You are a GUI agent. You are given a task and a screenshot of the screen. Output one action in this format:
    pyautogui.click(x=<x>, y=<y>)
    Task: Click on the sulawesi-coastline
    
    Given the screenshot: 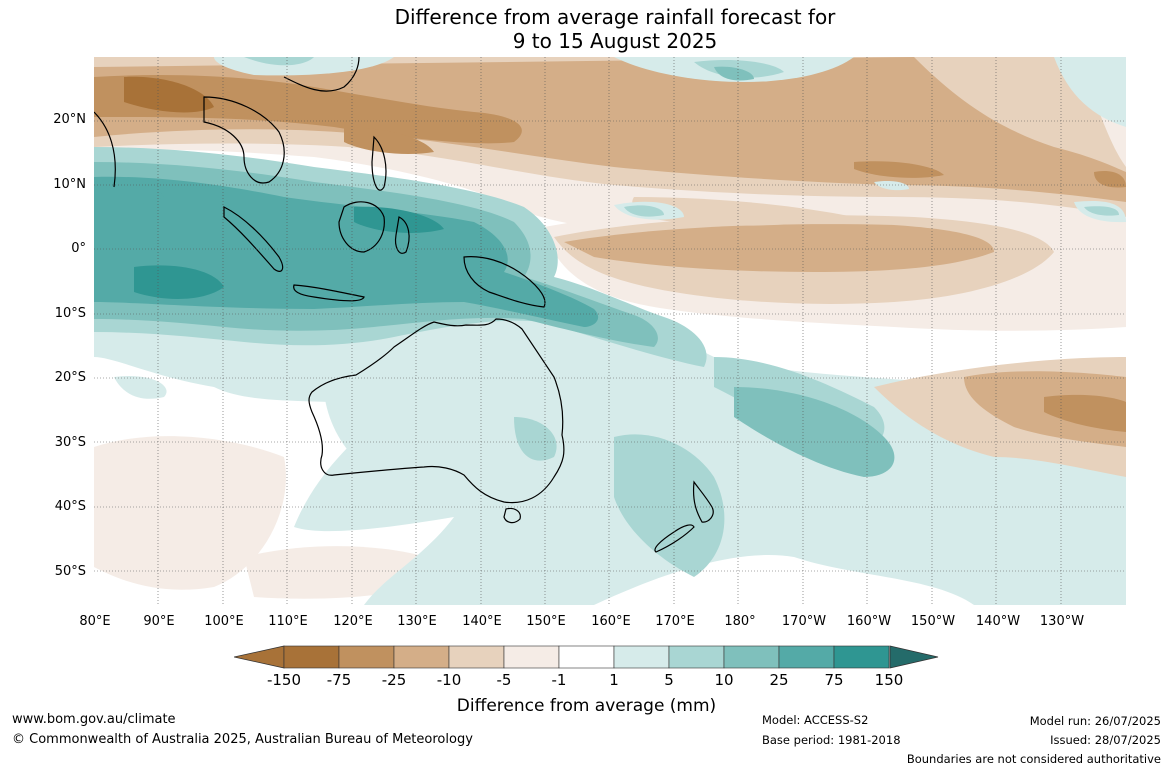 What is the action you would take?
    pyautogui.click(x=402, y=235)
    